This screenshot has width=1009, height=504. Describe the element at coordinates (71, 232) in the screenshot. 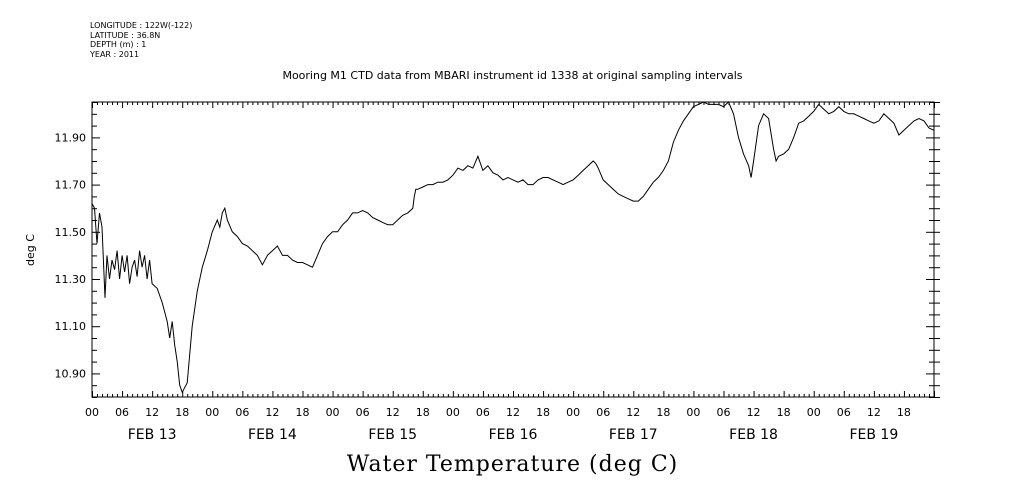

I see `y-tick-label: 11.50` at that location.